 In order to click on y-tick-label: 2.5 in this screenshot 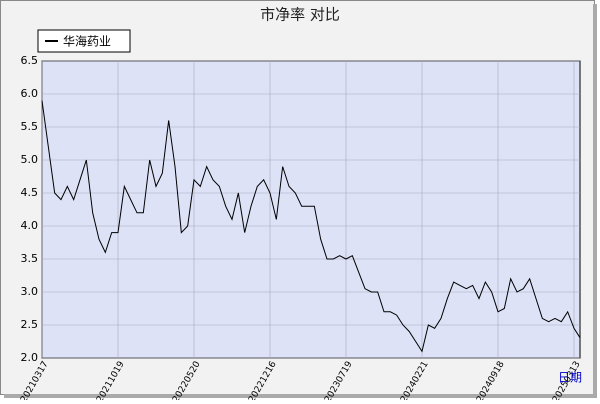, I will do `click(30, 324)`.